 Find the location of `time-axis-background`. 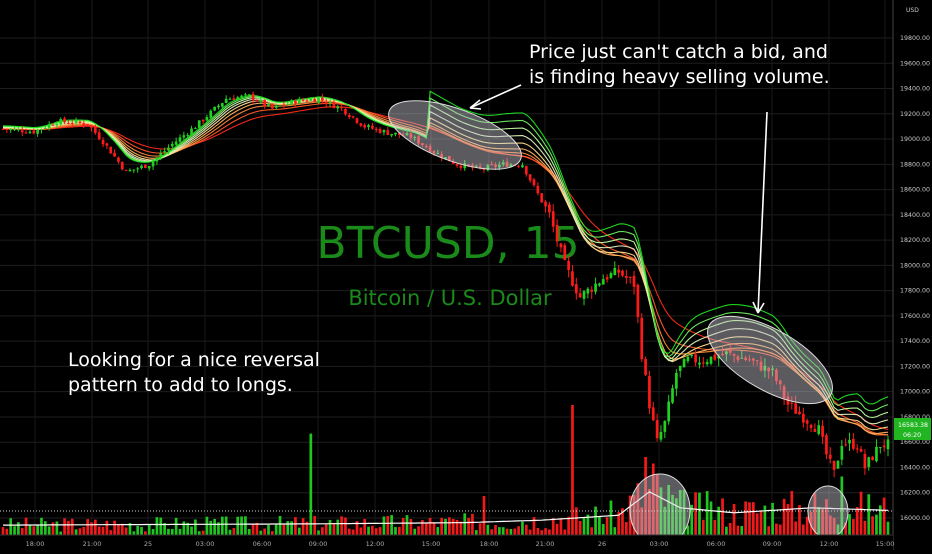

time-axis-background is located at coordinates (446, 542).